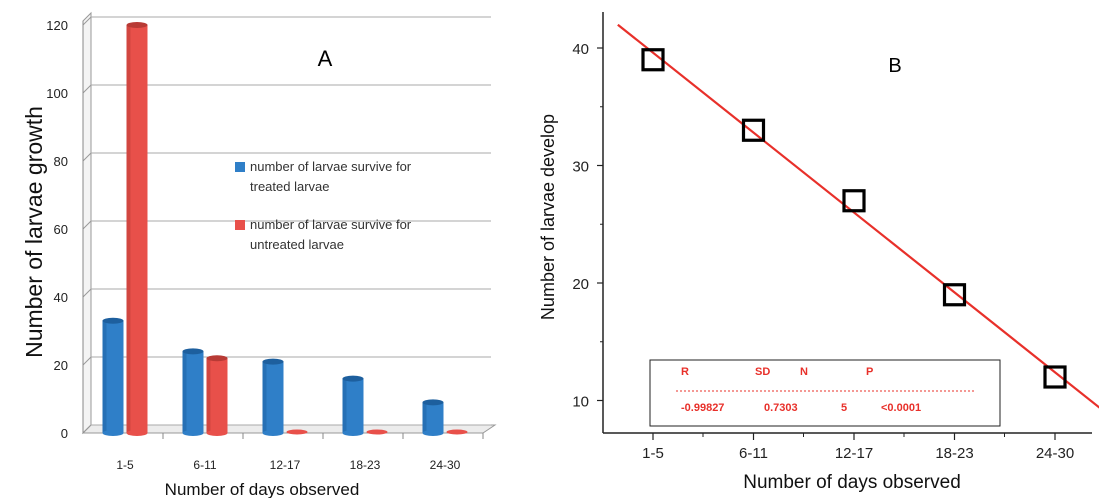 The width and height of the screenshot is (1099, 498). Describe the element at coordinates (64, 433) in the screenshot. I see `chart-a-y-tick-label: 0` at that location.